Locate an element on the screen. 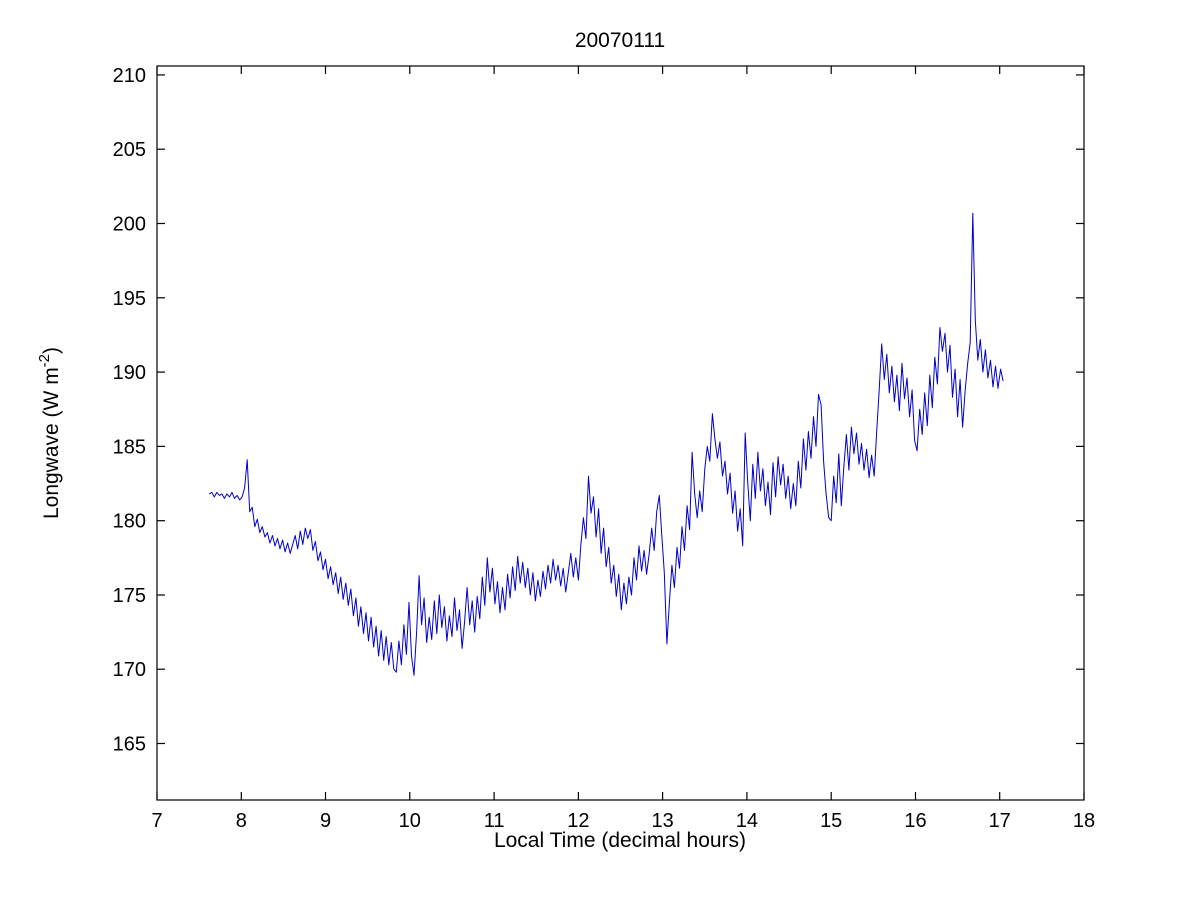 The height and width of the screenshot is (900, 1200). y-tick-label: 185 is located at coordinates (129, 447).